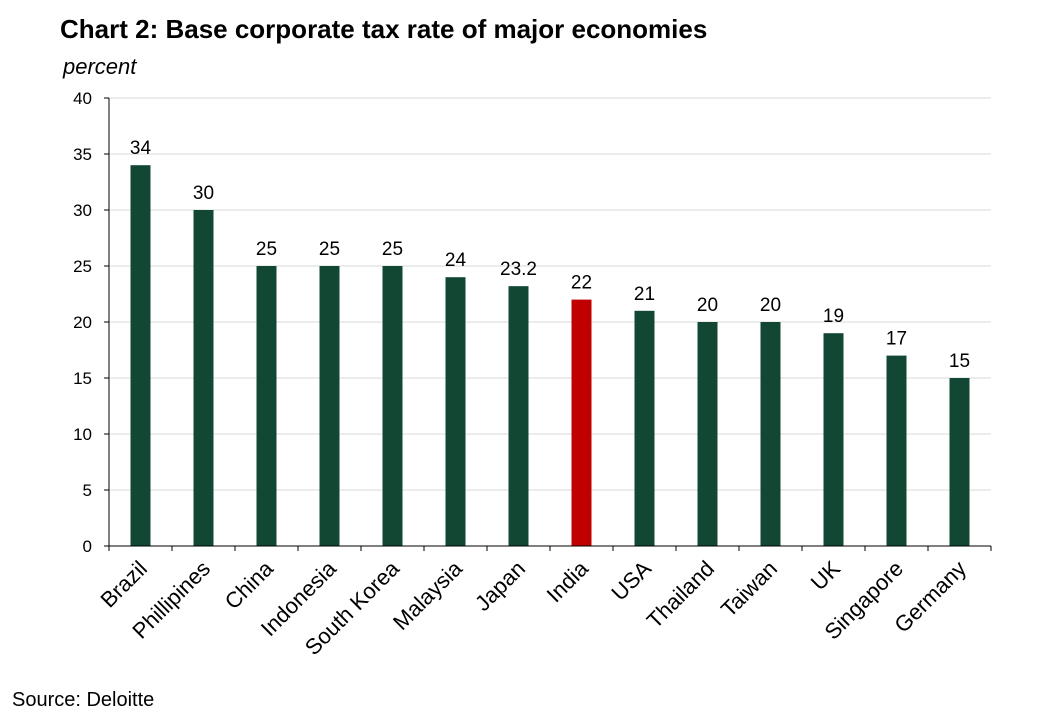 The width and height of the screenshot is (1062, 726). Describe the element at coordinates (456, 260) in the screenshot. I see `data-label: 24` at that location.